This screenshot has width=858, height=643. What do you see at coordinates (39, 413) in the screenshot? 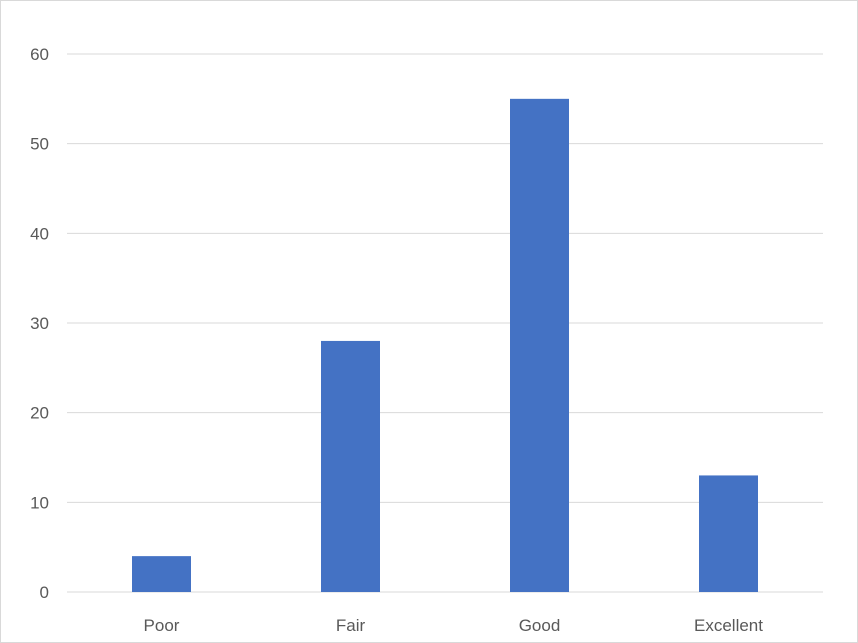
I see `y-tick-label: 20` at bounding box center [39, 413].